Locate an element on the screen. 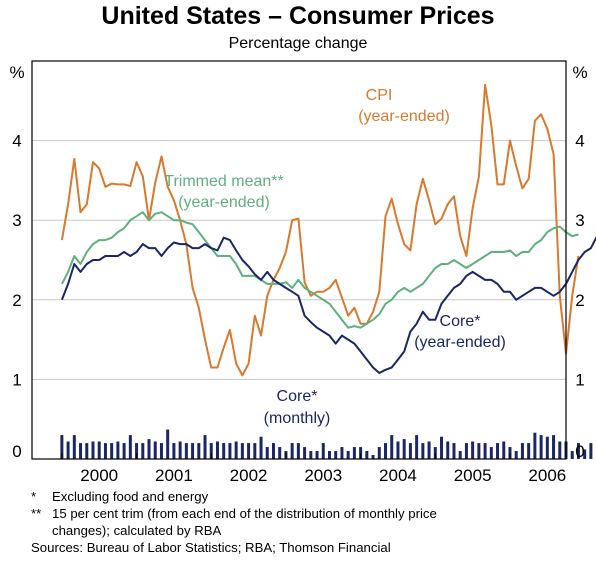  x-tick-label: 2000 is located at coordinates (99, 475).